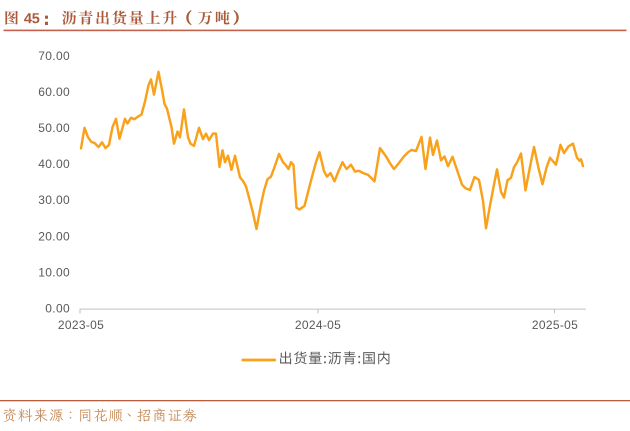 Image resolution: width=630 pixels, height=431 pixels. I want to click on svg-text: 50.00, so click(54, 128).